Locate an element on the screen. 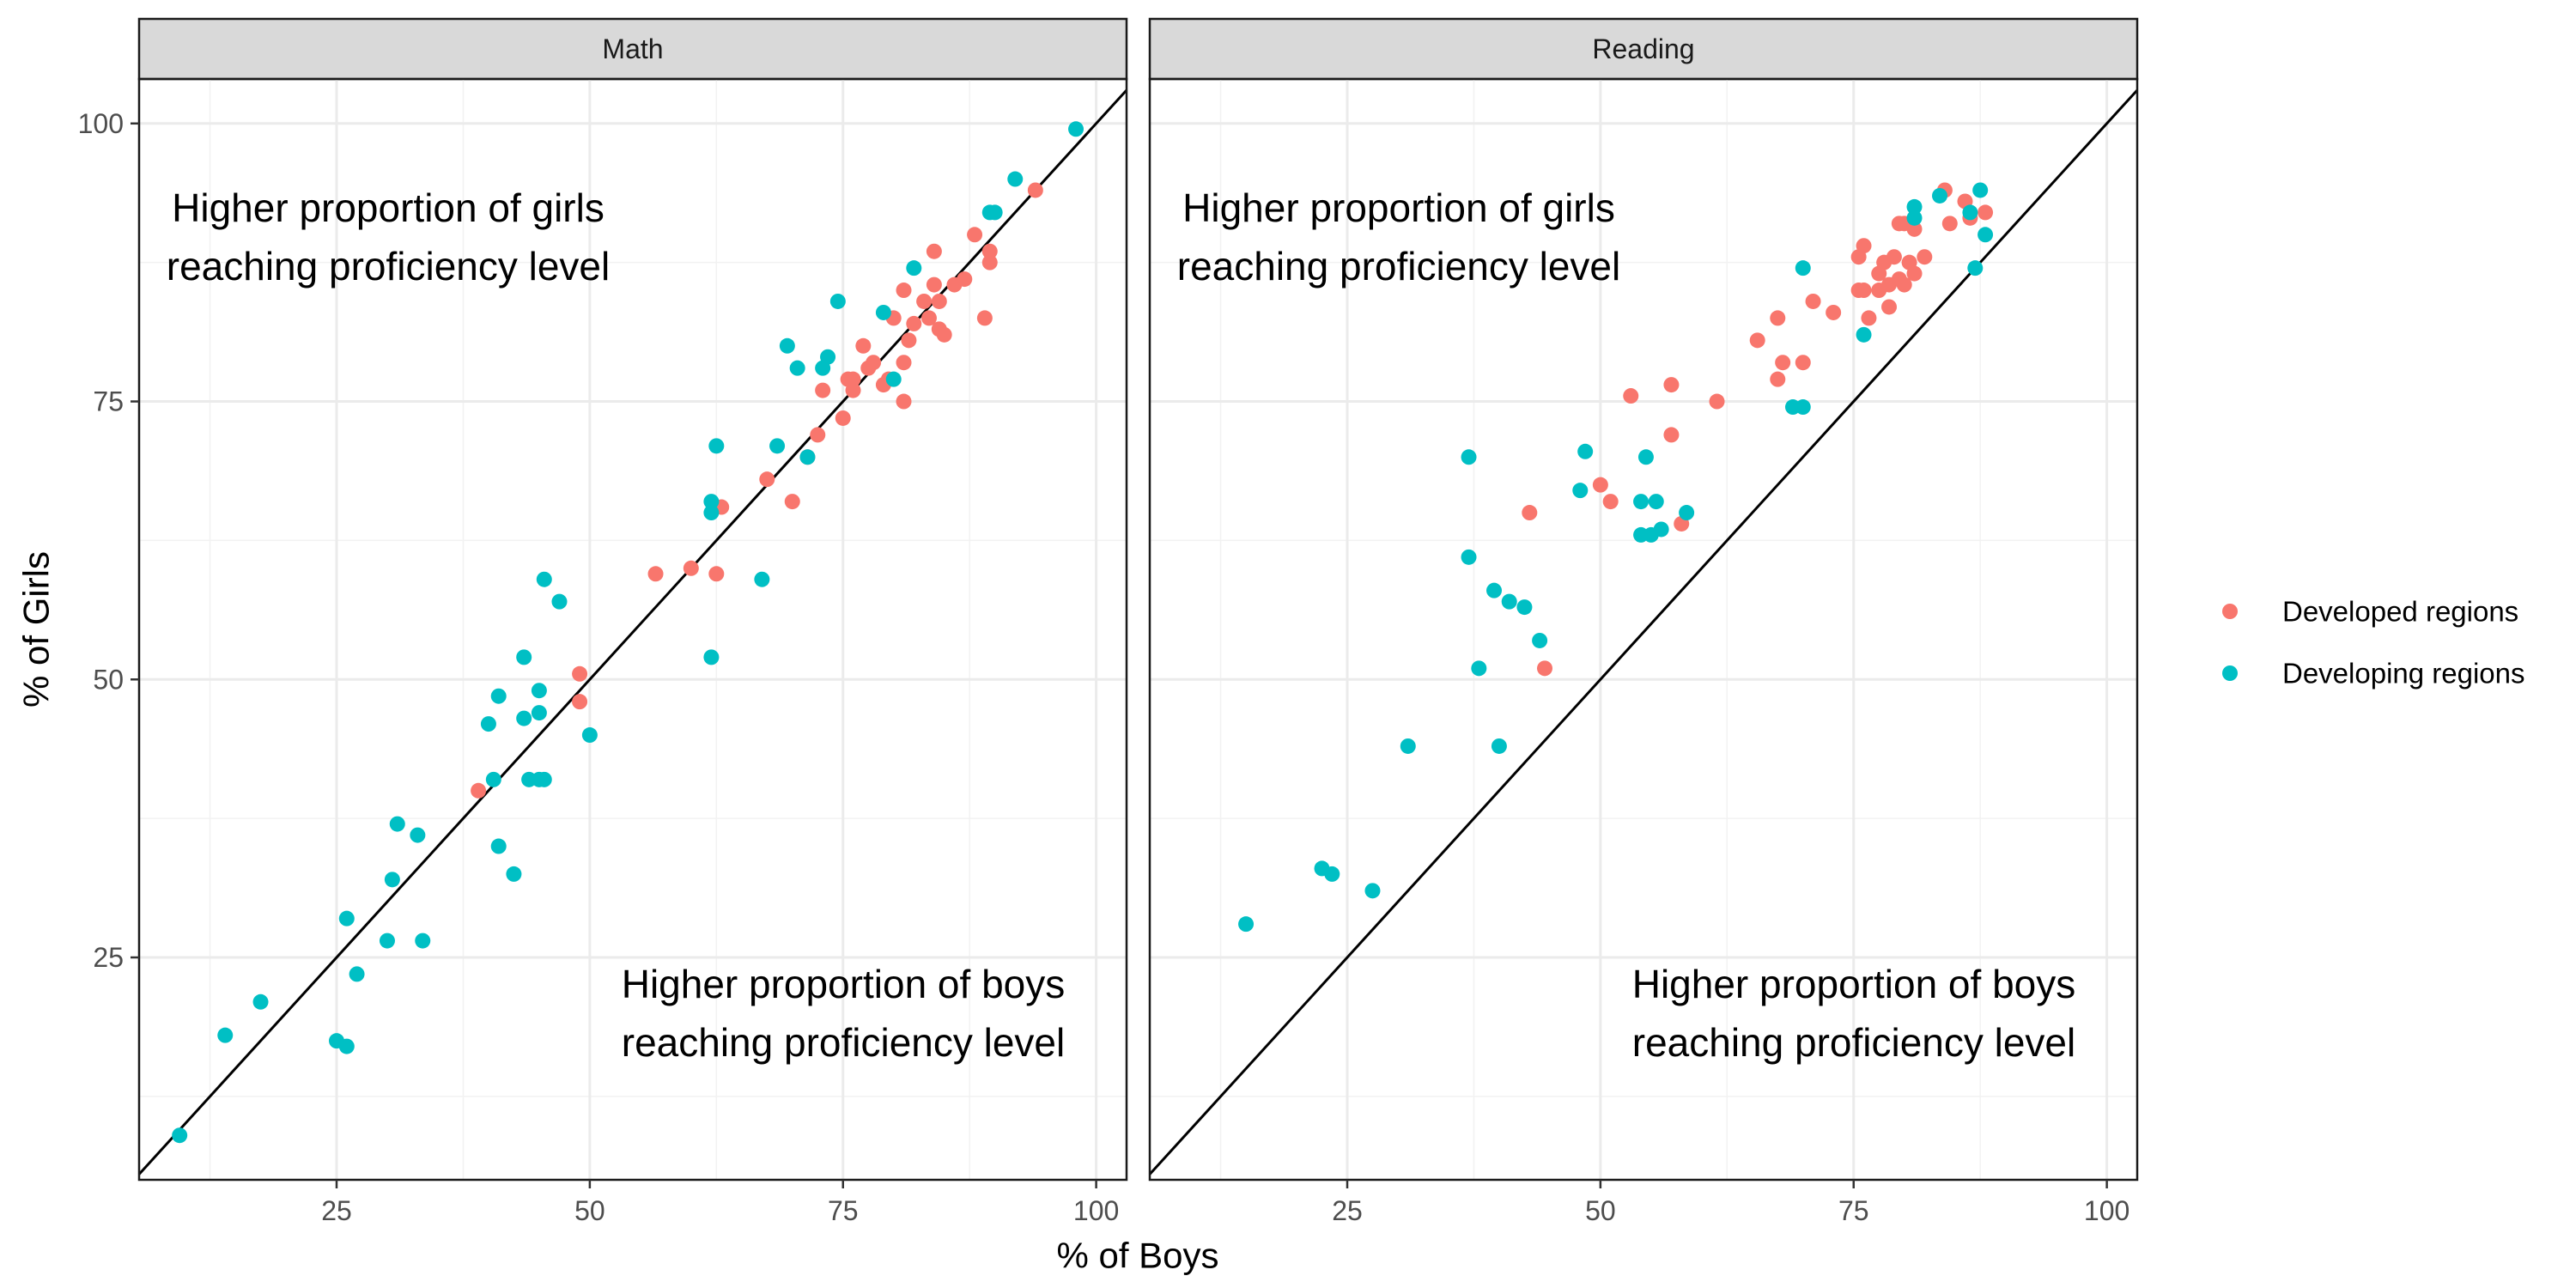  boys-annotation-line-1: Higher proportion of boys is located at coordinates (1854, 984).